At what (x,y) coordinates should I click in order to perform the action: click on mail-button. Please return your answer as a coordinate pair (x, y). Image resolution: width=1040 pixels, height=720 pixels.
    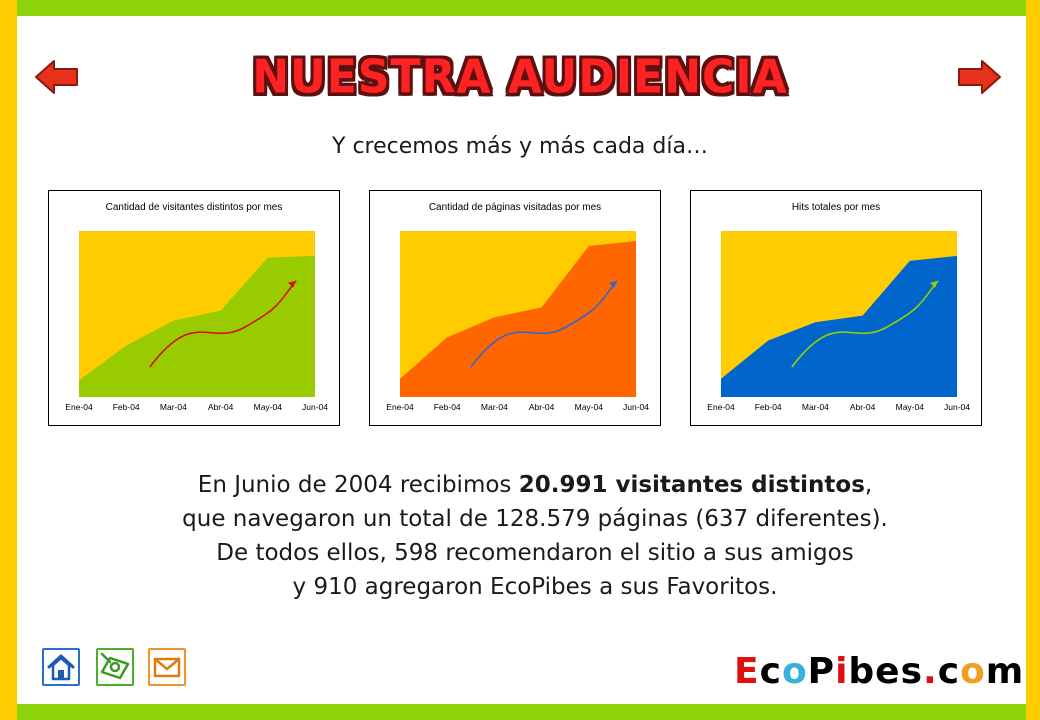
    Looking at the image, I should click on (167, 667).